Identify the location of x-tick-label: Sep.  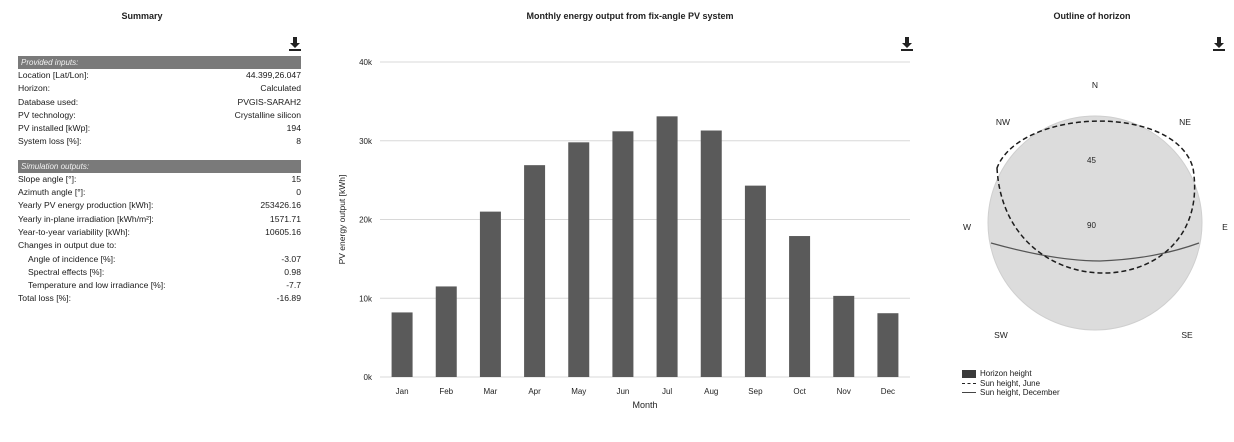
(755, 391).